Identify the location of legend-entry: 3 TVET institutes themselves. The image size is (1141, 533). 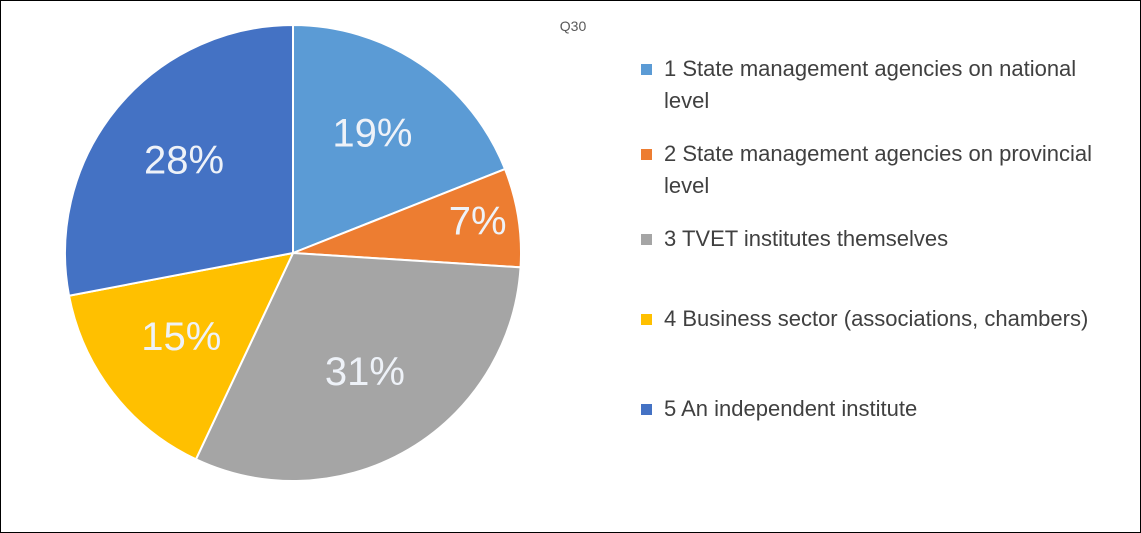
(876, 239).